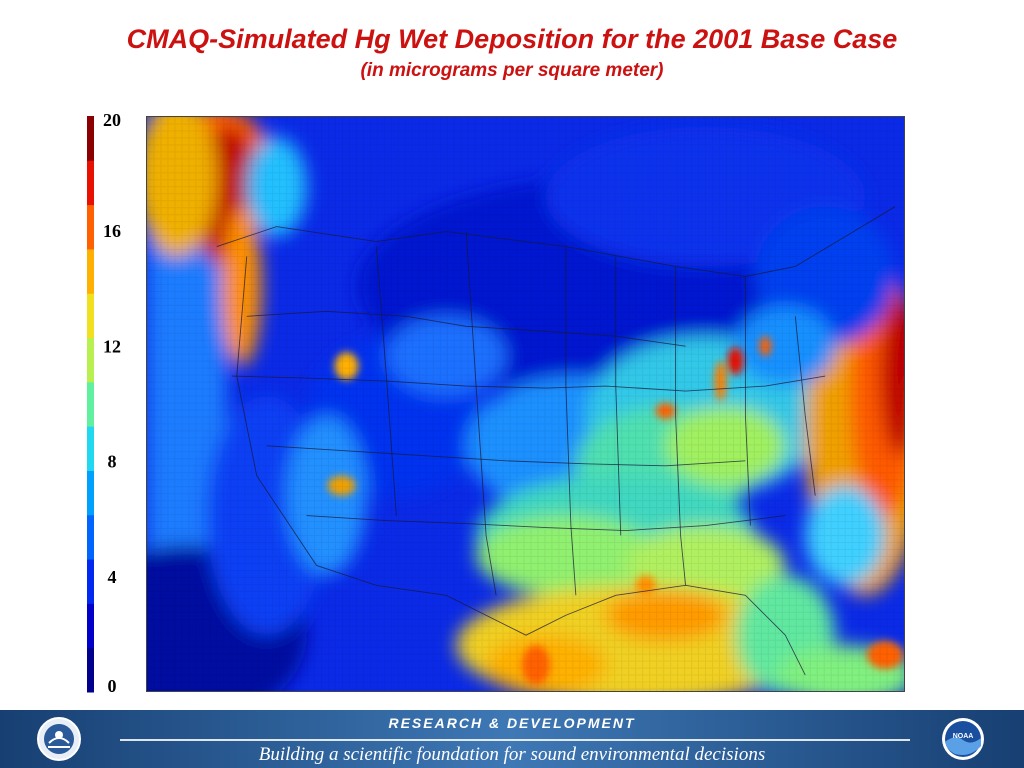  What do you see at coordinates (112, 120) in the screenshot?
I see `colorbar-tick-label: 20` at bounding box center [112, 120].